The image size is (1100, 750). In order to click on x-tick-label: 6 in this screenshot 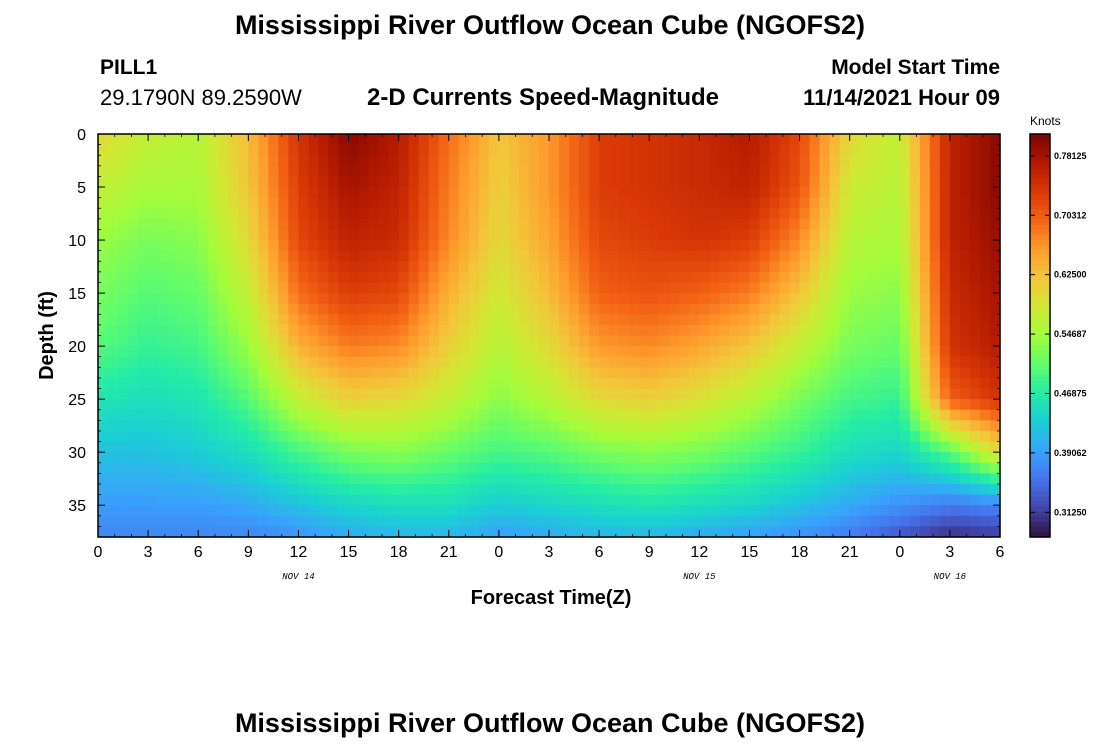, I will do `click(599, 552)`.